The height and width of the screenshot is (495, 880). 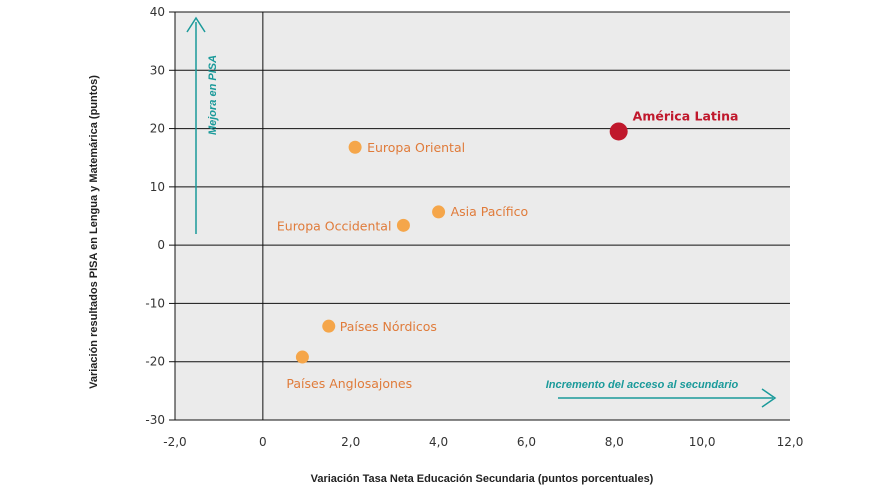 I want to click on point-label-5: Países Anglosajones, so click(x=349, y=383).